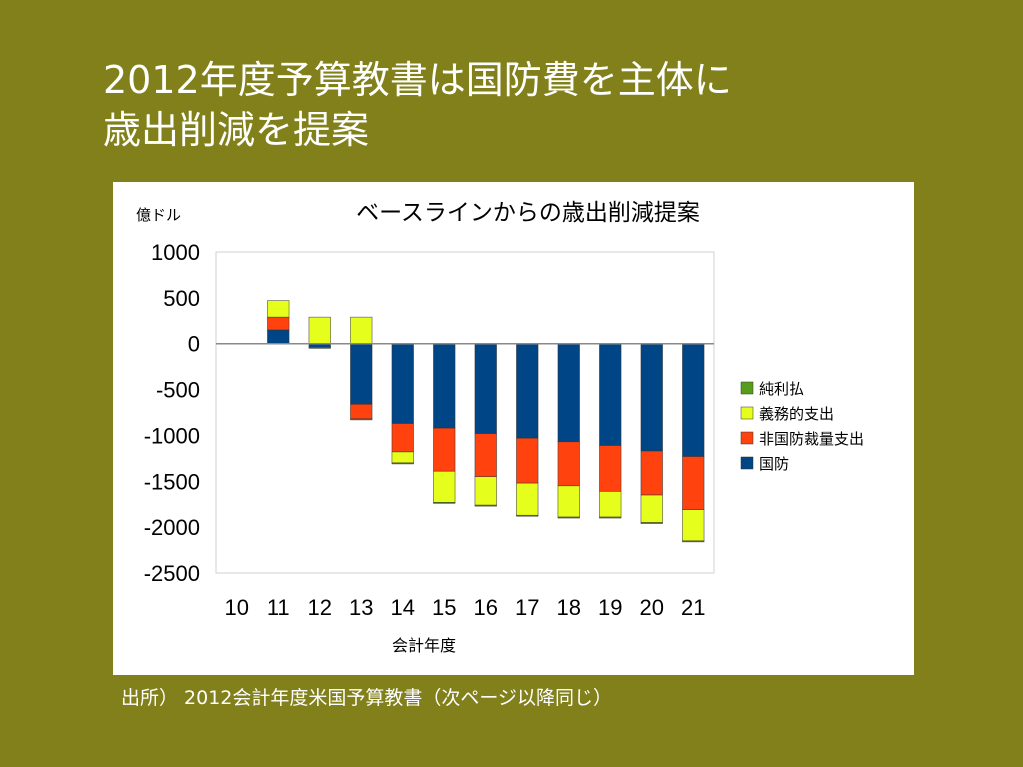 The height and width of the screenshot is (767, 1023). I want to click on y-tick-label: -2000, so click(172, 527).